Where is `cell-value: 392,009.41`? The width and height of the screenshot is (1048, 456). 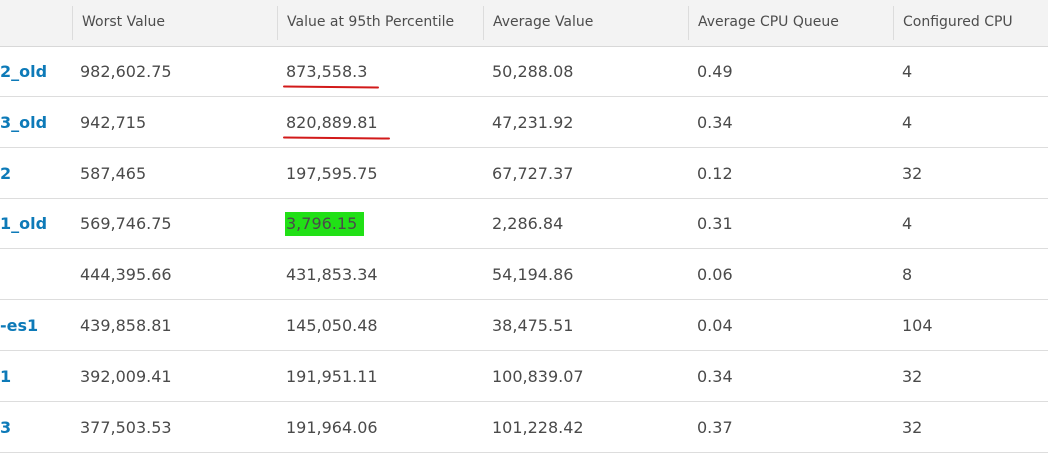 cell-value: 392,009.41 is located at coordinates (126, 376).